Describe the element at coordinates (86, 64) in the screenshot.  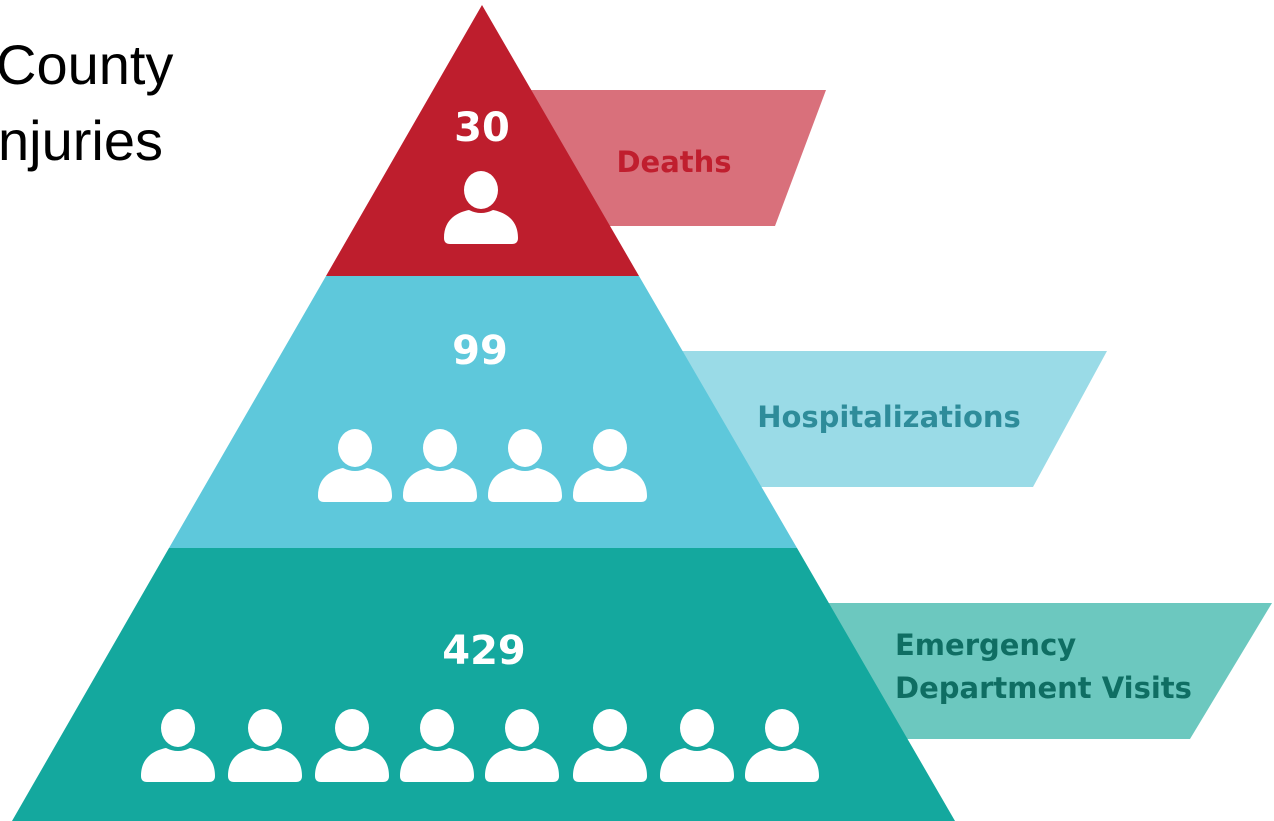
I see `title-line: County` at that location.